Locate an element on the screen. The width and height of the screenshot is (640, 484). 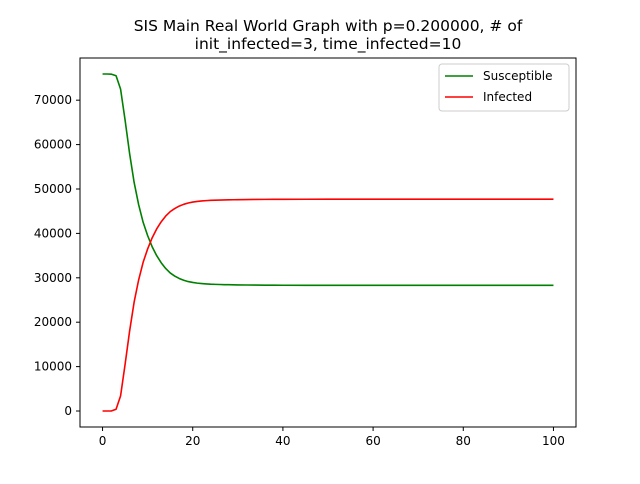
legend-label-infected: Infected is located at coordinates (507, 97).